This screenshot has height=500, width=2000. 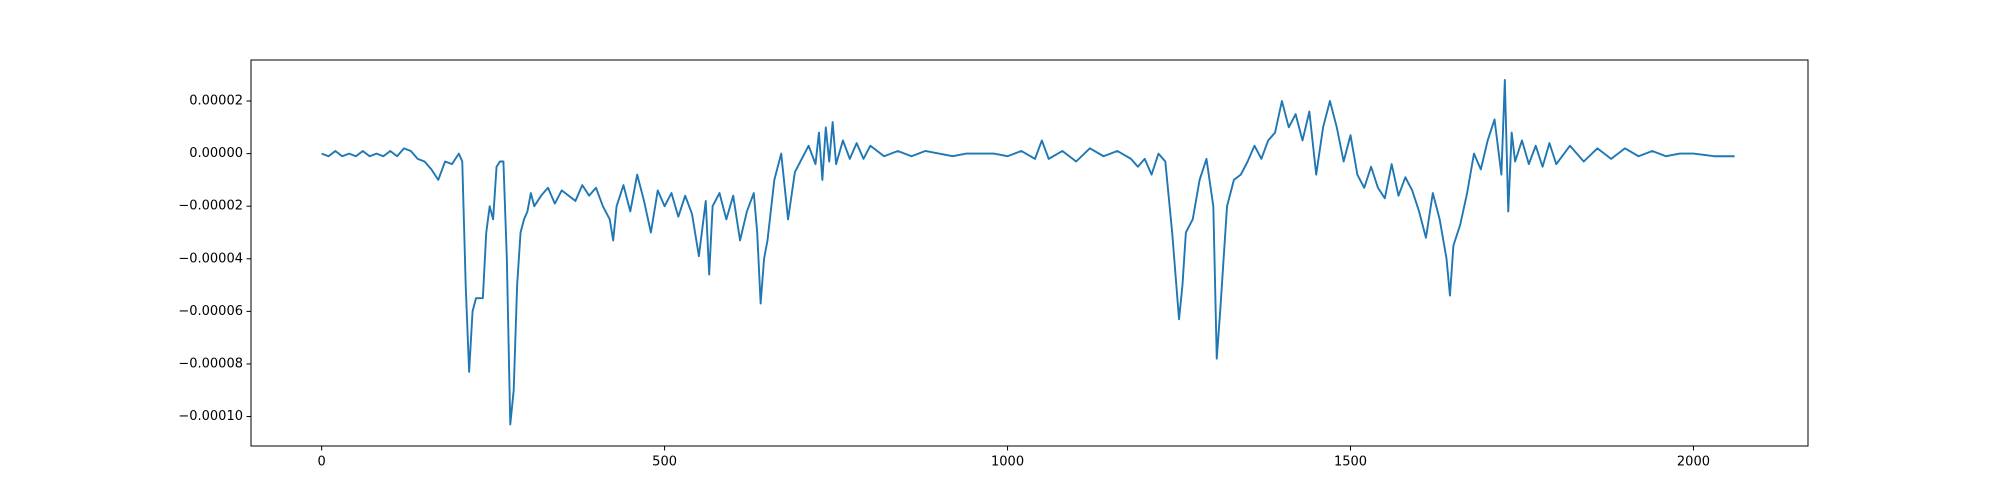 I want to click on y-tick-label: 0.00002, so click(x=216, y=101).